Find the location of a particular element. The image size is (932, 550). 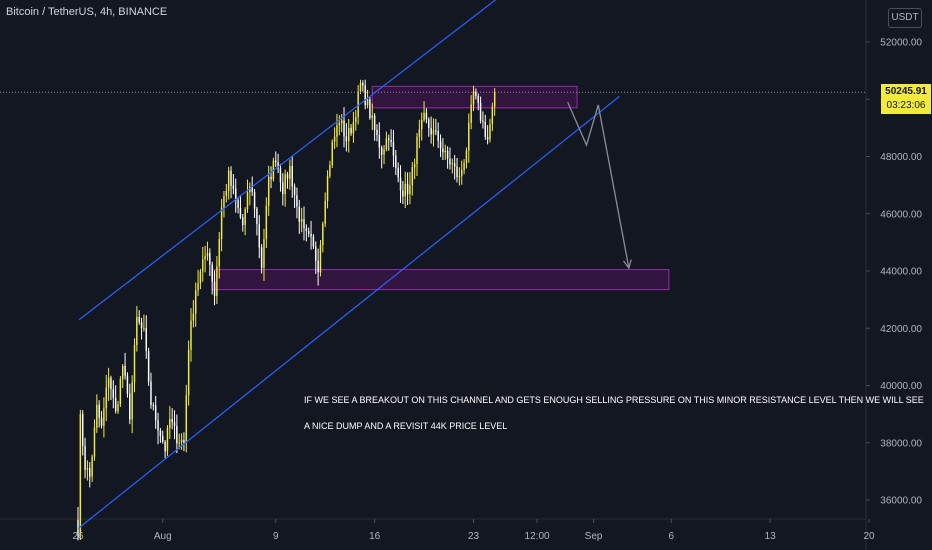

y-tick-label: 42000.00 is located at coordinates (901, 329).